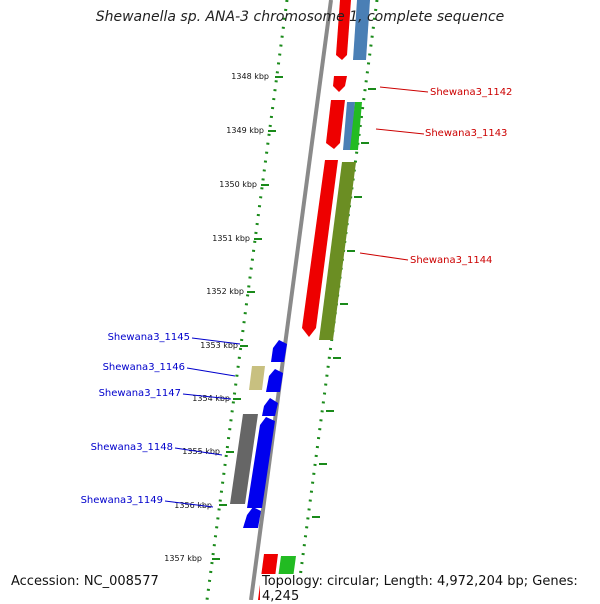  What do you see at coordinates (85, 581) in the screenshot?
I see `accession-text: Accession: NC_008577` at bounding box center [85, 581].